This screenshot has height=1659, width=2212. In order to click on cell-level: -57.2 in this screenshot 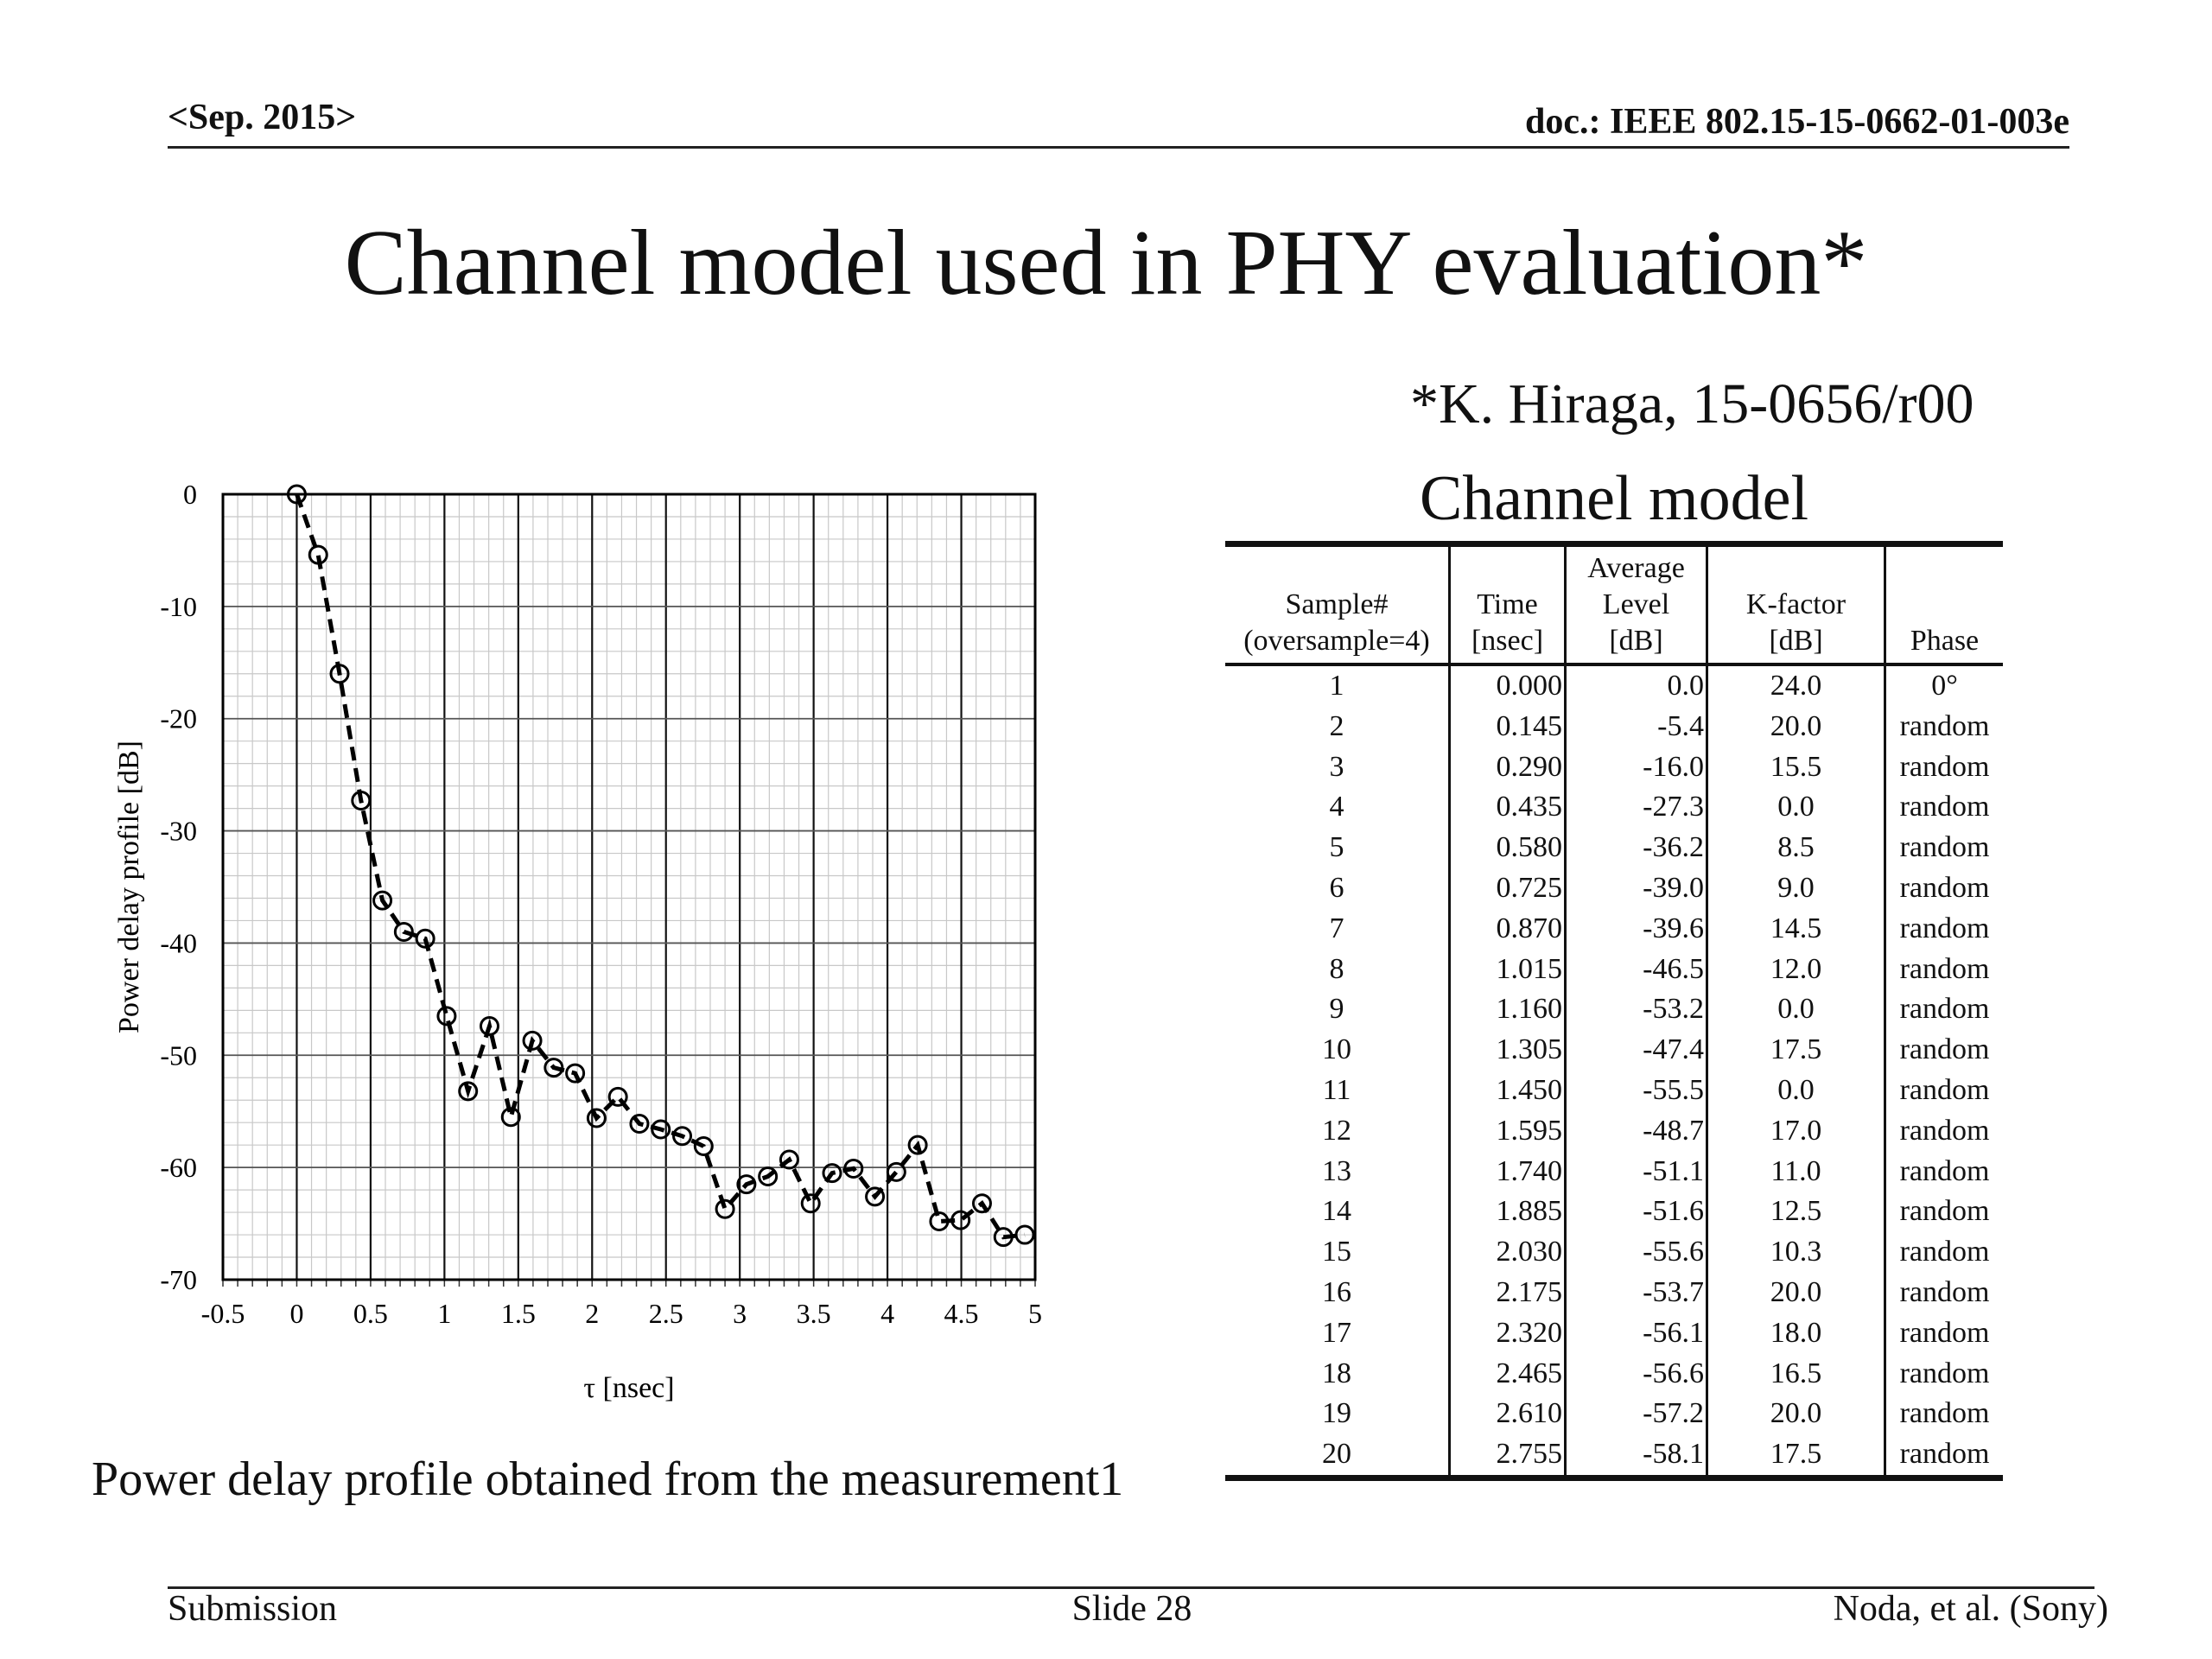, I will do `click(1636, 1414)`.